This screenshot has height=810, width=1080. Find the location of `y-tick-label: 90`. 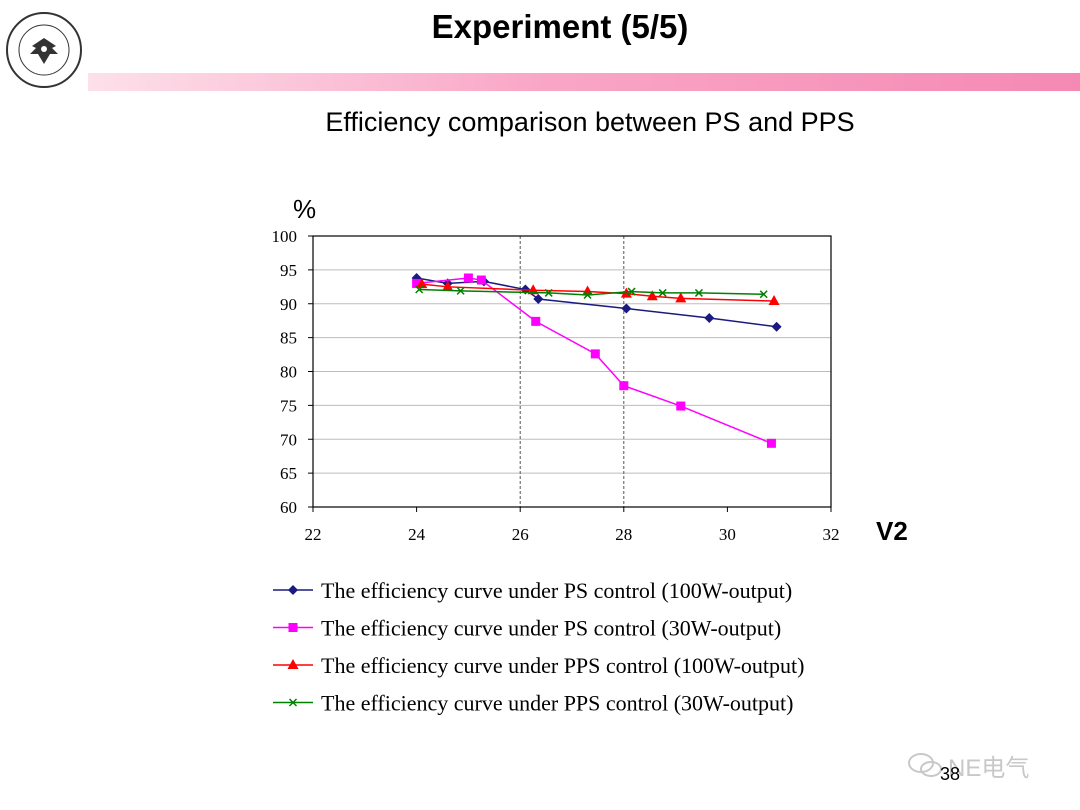

y-tick-label: 90 is located at coordinates (288, 304).